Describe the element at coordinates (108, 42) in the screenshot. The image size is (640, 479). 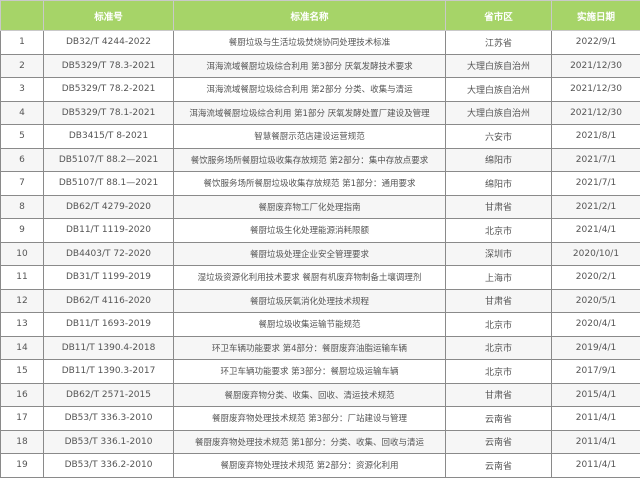
I see `standard-number: DB32/T 4244-2022` at that location.